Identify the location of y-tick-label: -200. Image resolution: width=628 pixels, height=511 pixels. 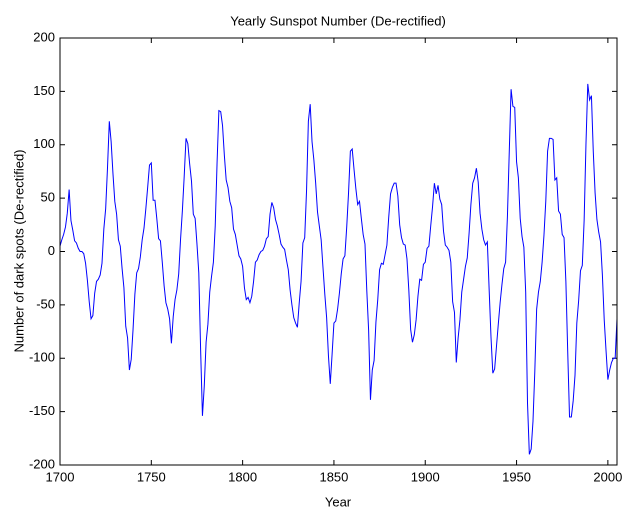
(42, 463).